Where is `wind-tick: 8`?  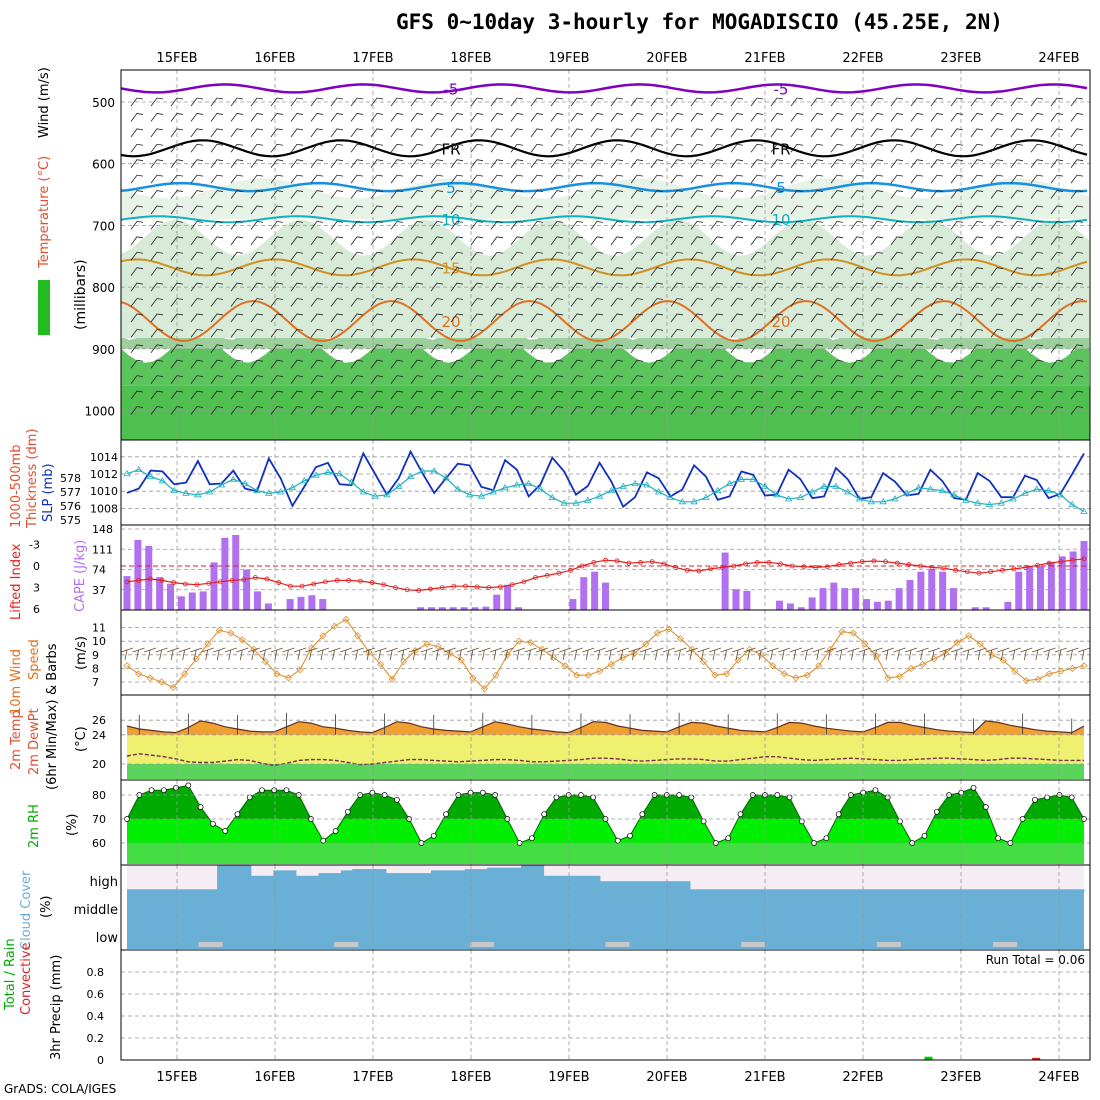 wind-tick: 8 is located at coordinates (95, 668).